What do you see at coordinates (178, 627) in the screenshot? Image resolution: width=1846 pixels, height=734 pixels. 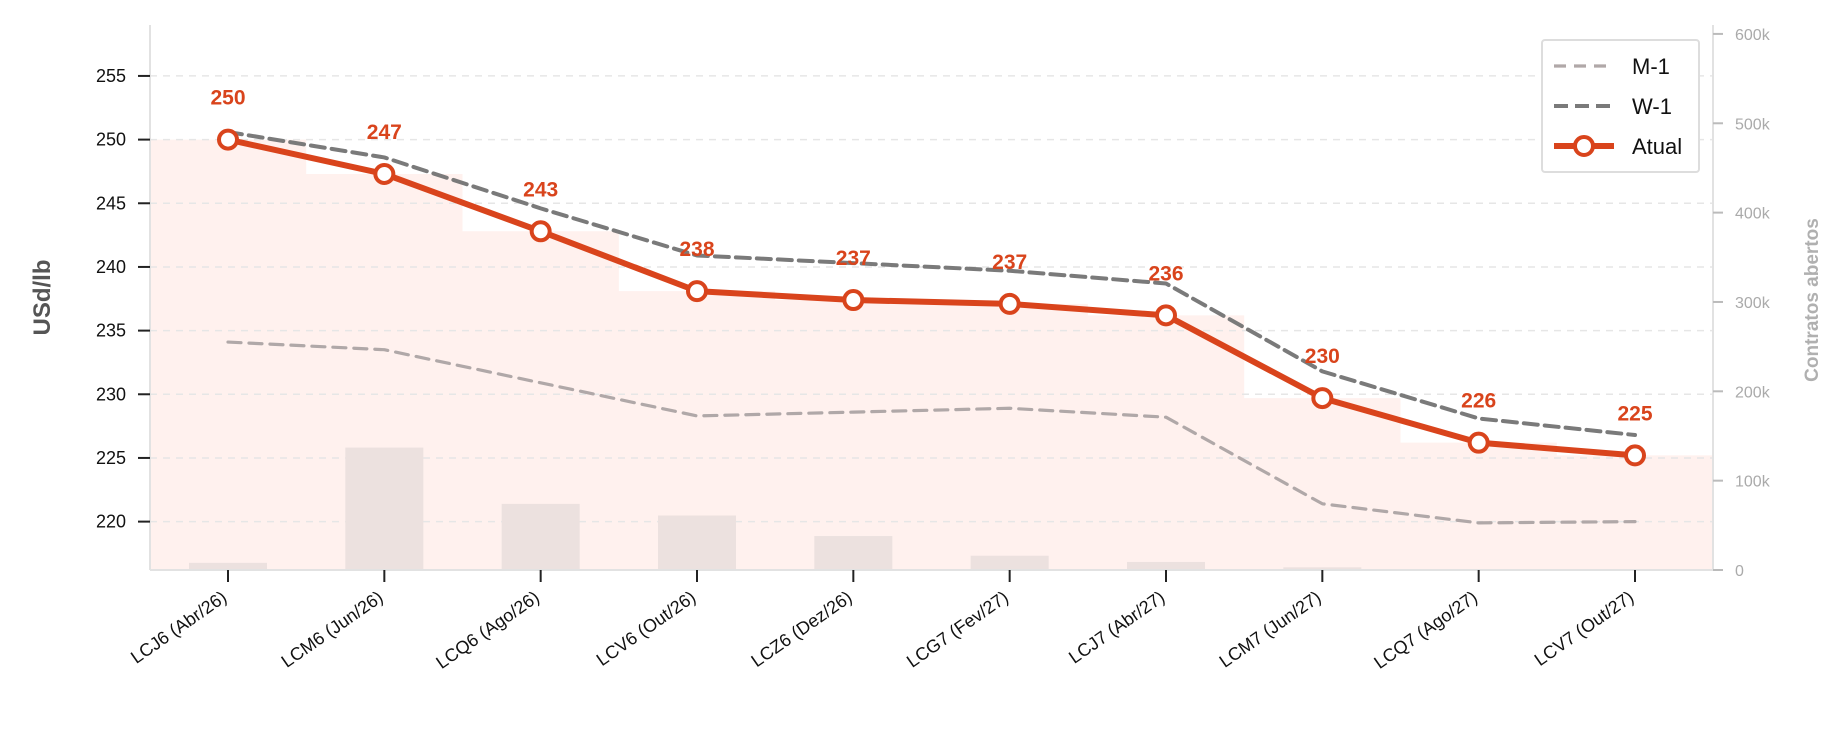 I see `x-tick-label: LCJ6 (Abr/26)` at bounding box center [178, 627].